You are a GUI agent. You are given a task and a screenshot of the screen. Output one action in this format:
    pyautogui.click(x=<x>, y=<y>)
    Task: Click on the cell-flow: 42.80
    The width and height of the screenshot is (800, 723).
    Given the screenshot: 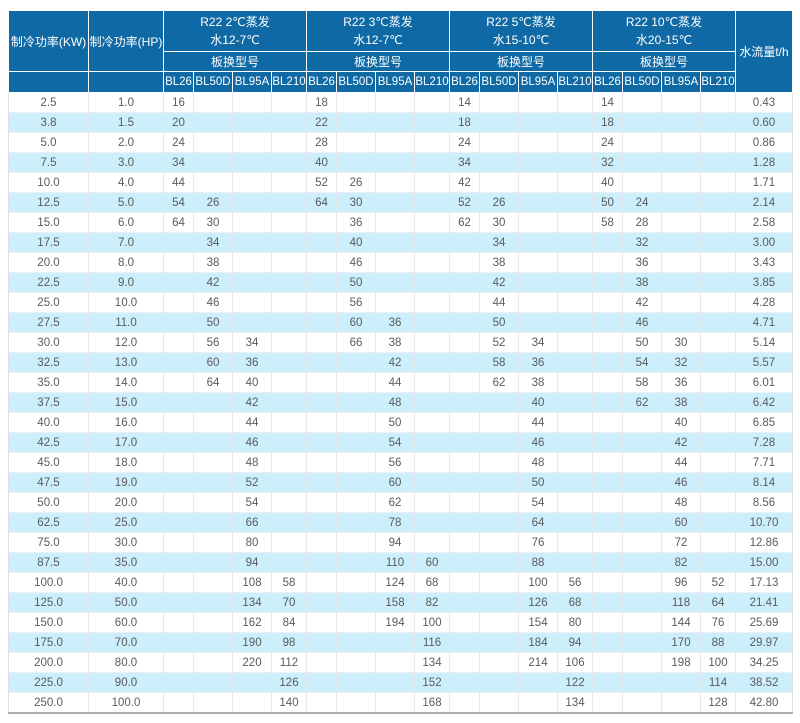 What is the action you would take?
    pyautogui.click(x=764, y=703)
    